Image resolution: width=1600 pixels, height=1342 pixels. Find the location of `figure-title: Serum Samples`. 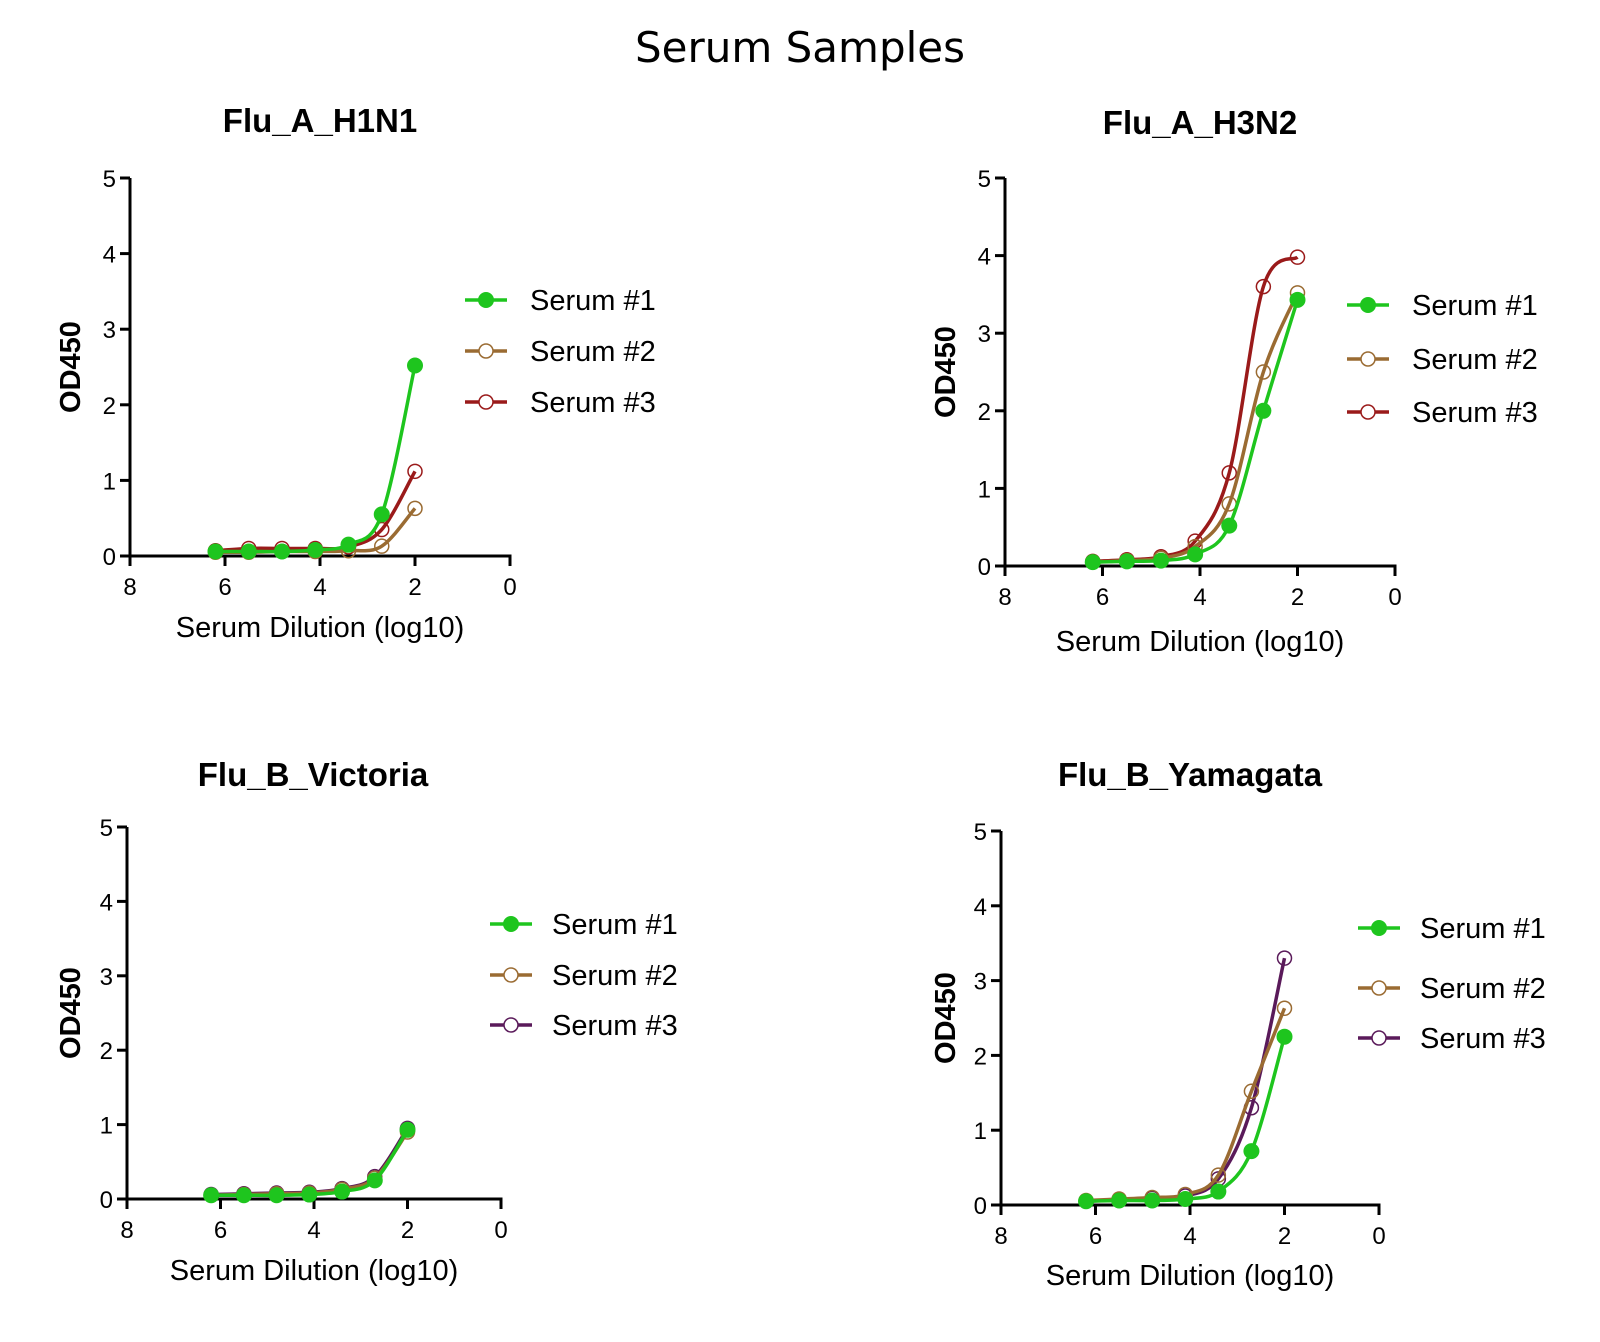

figure-title: Serum Samples is located at coordinates (800, 47).